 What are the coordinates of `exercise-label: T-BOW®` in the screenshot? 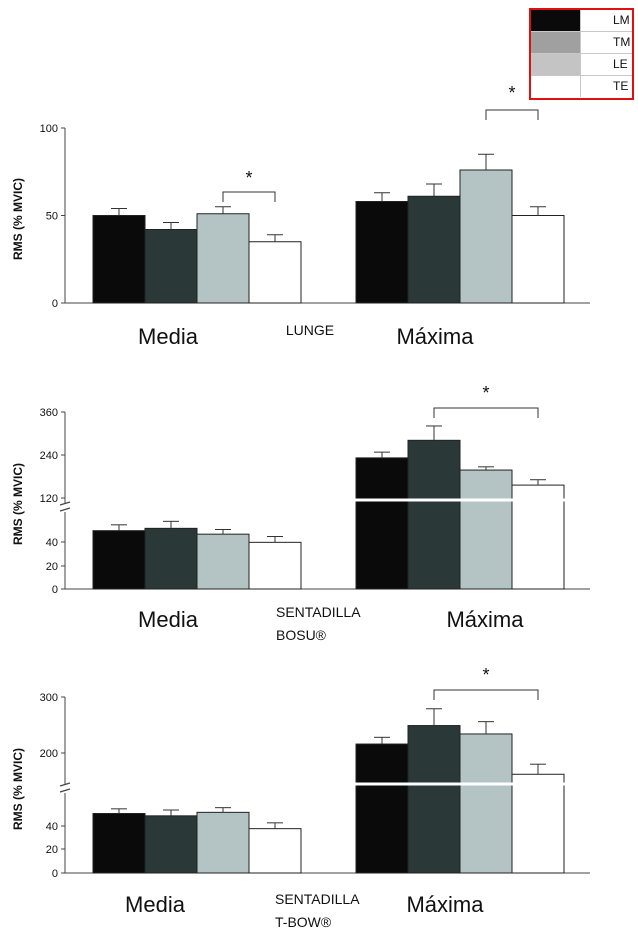 It's located at (303, 922).